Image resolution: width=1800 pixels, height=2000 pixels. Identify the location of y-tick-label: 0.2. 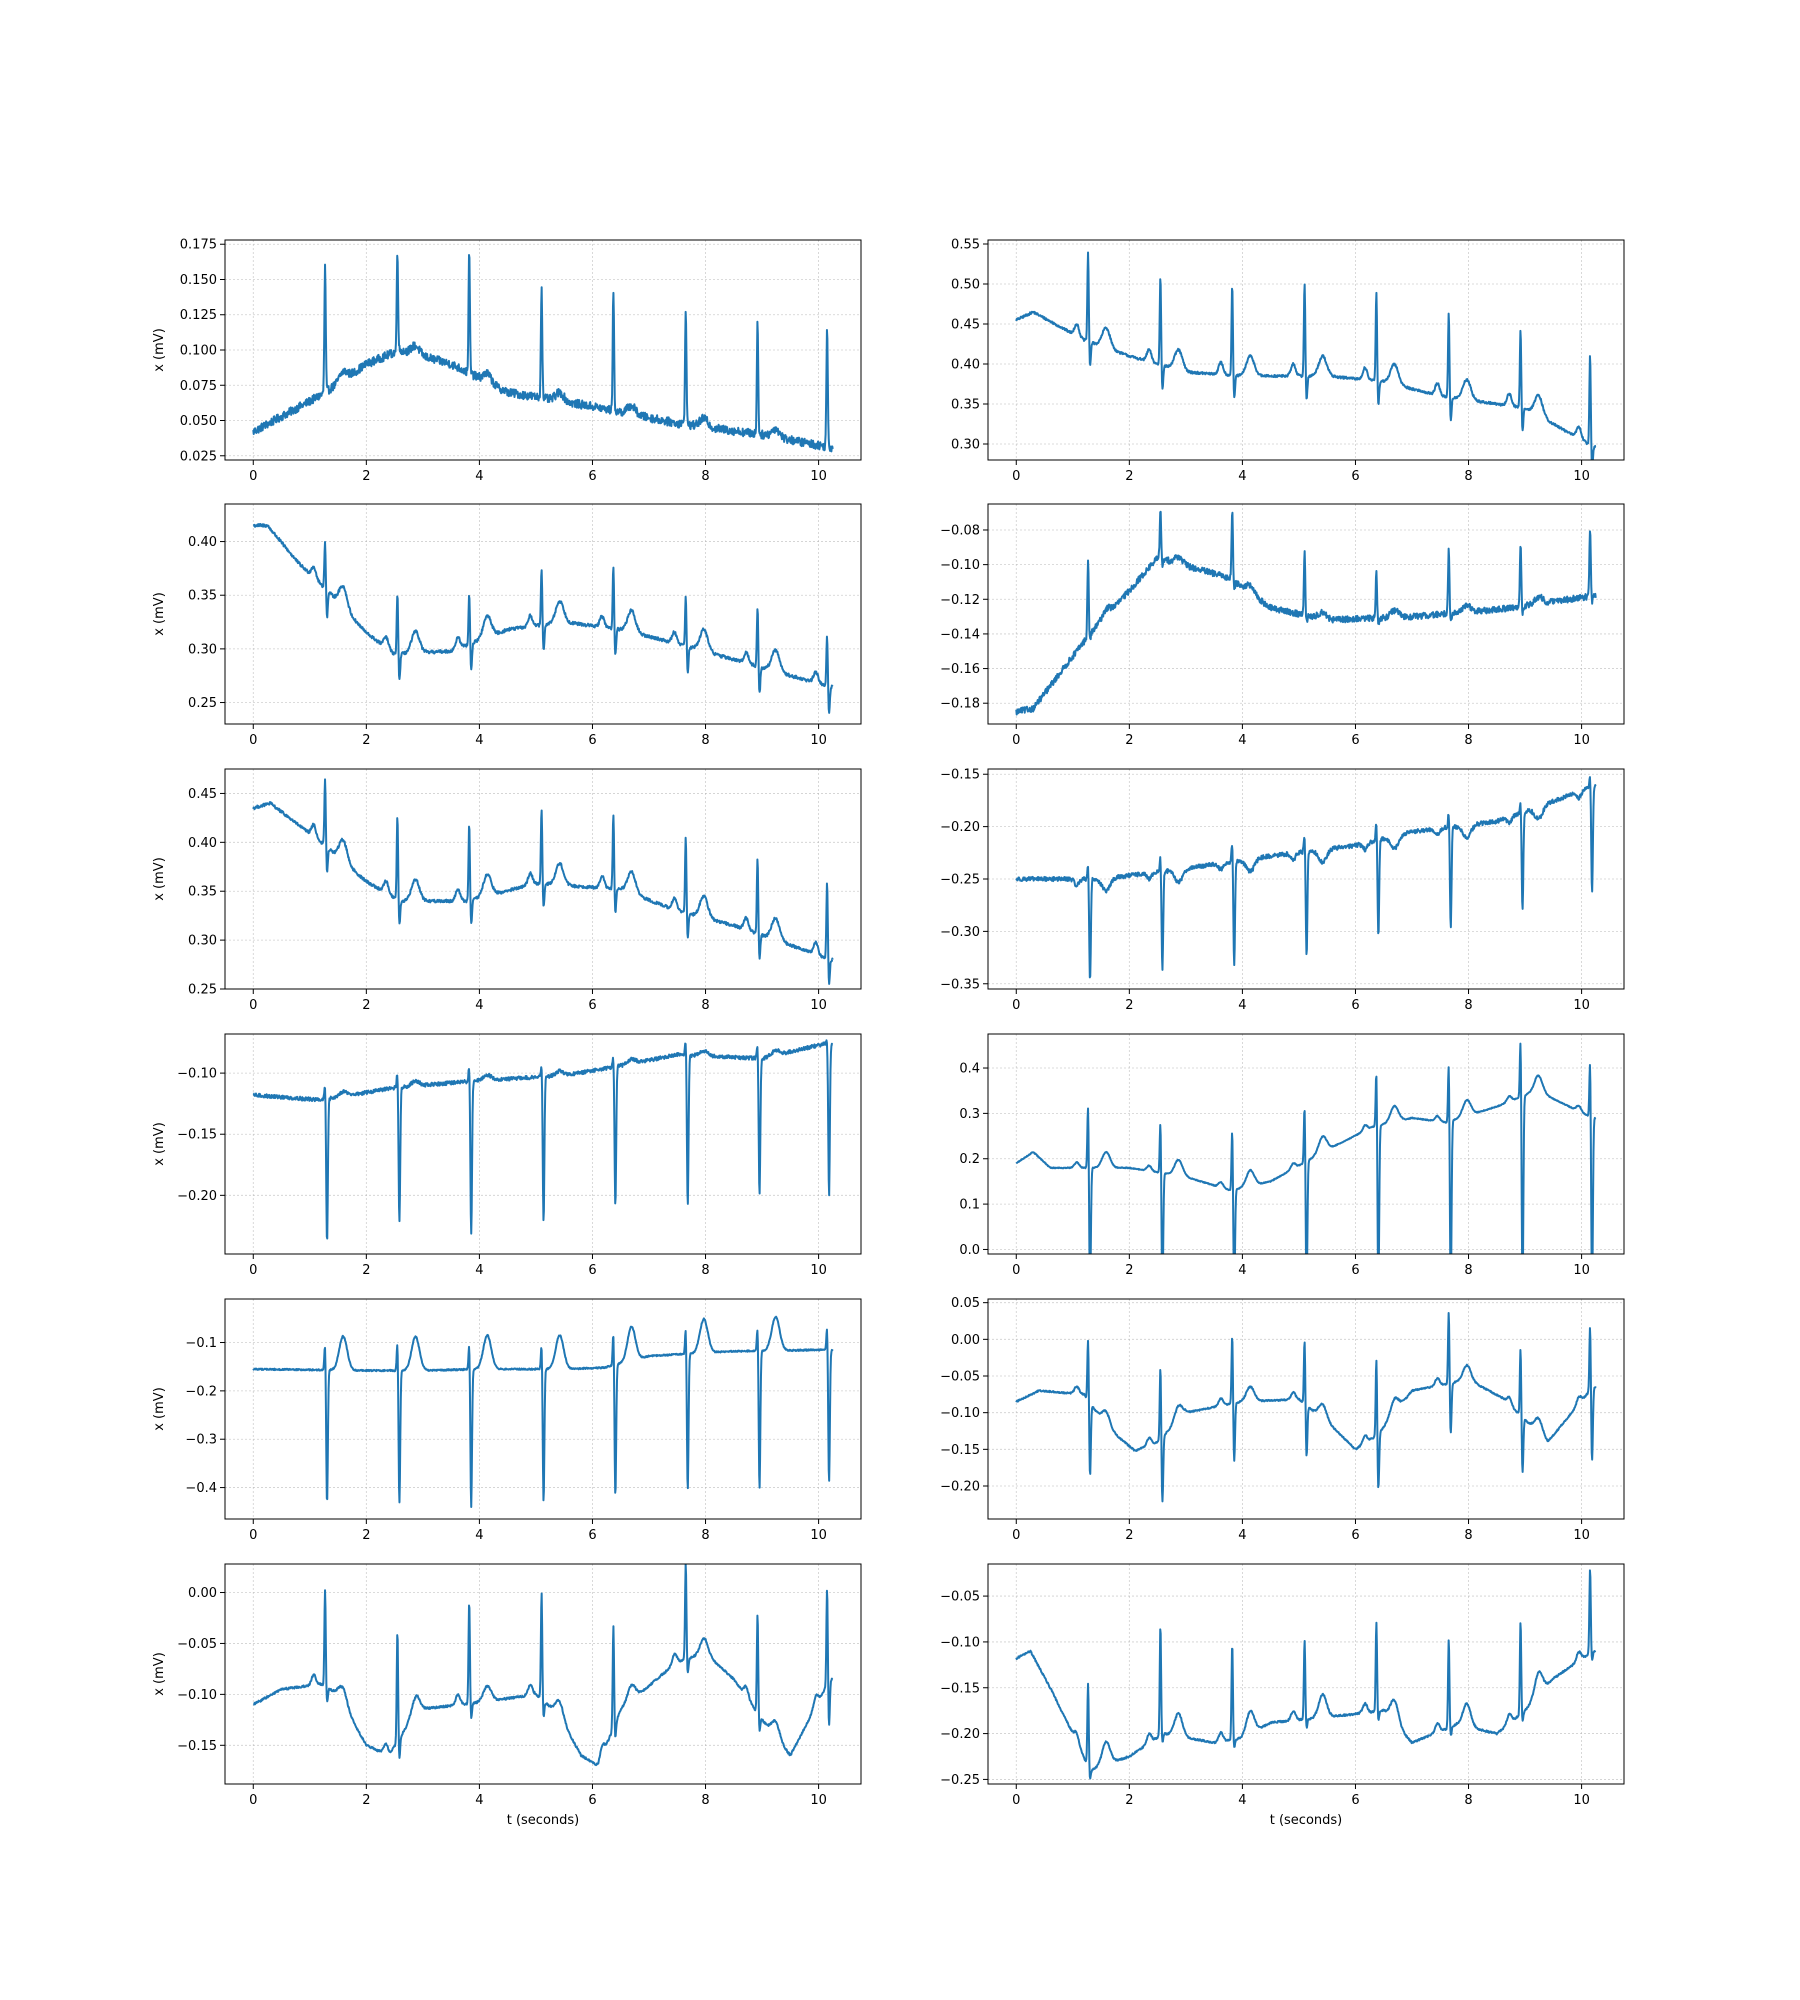
(969, 1159).